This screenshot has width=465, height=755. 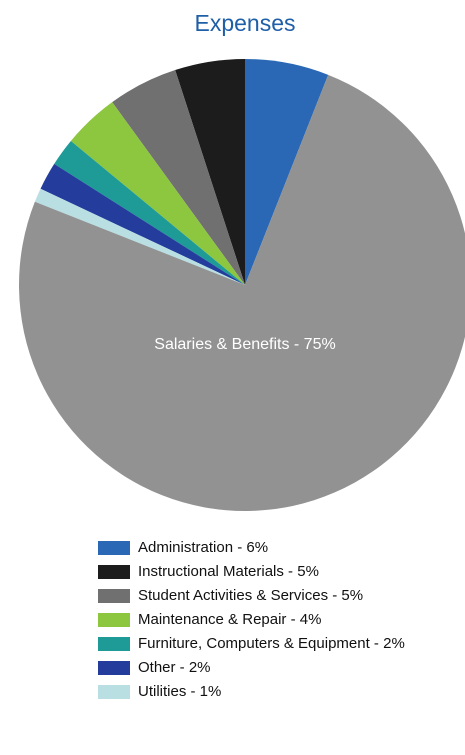 What do you see at coordinates (203, 547) in the screenshot?
I see `legend-label: Administration - 6%` at bounding box center [203, 547].